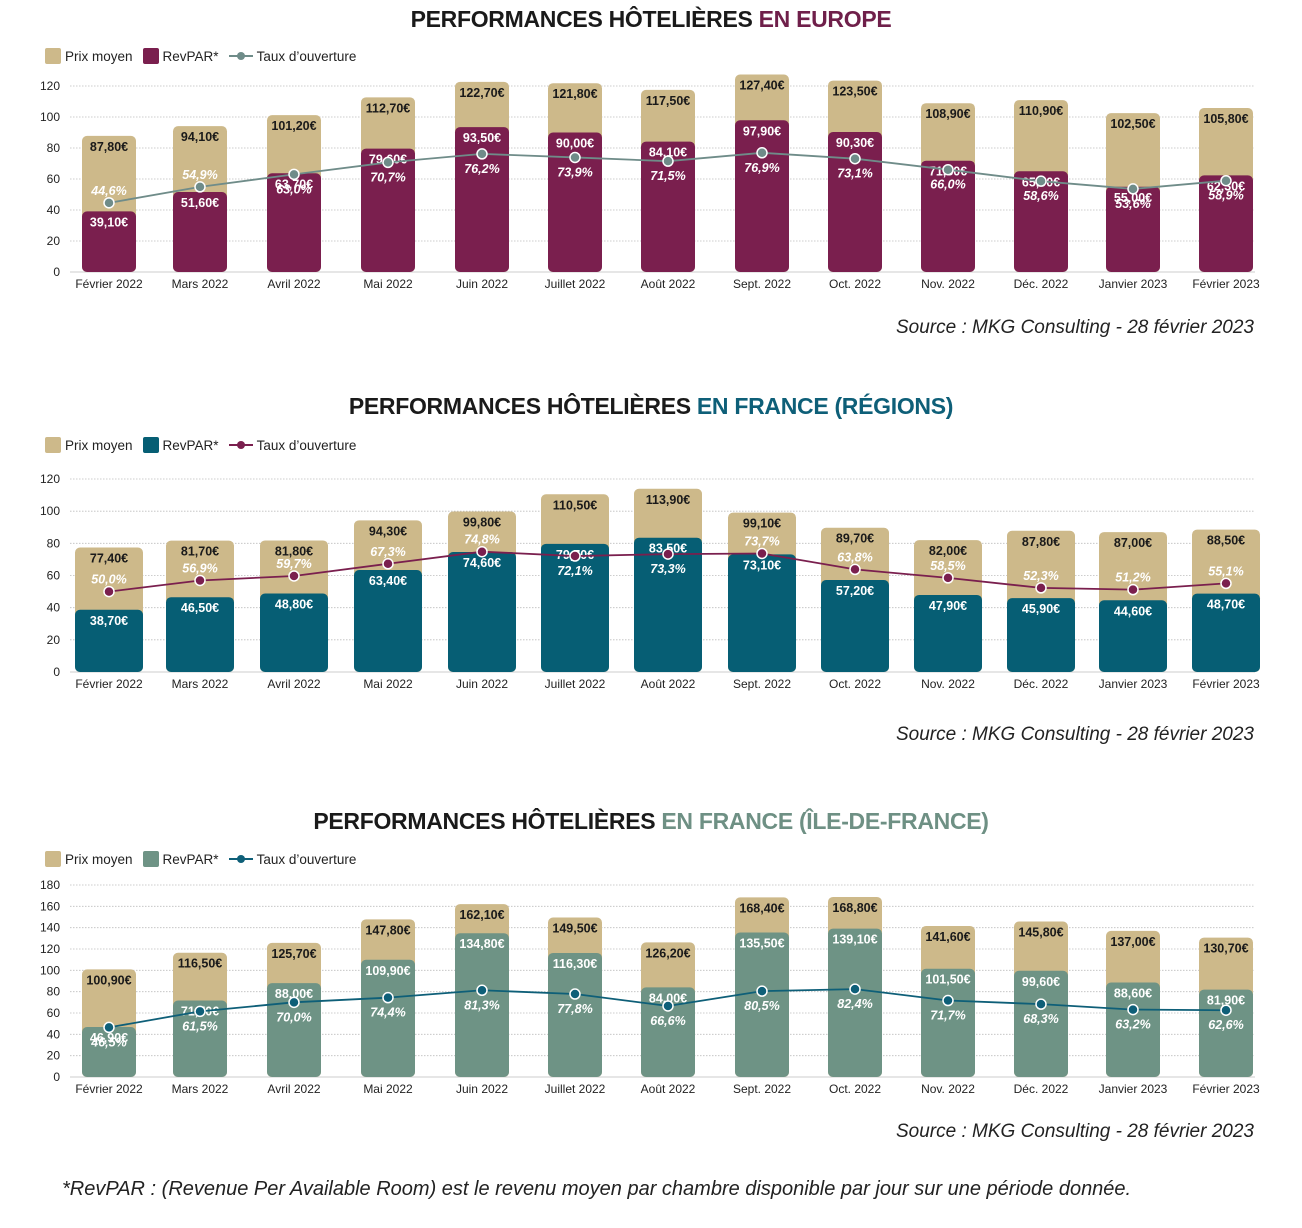  Describe the element at coordinates (200, 137) in the screenshot. I see `data-label-prix: 94,10€` at that location.